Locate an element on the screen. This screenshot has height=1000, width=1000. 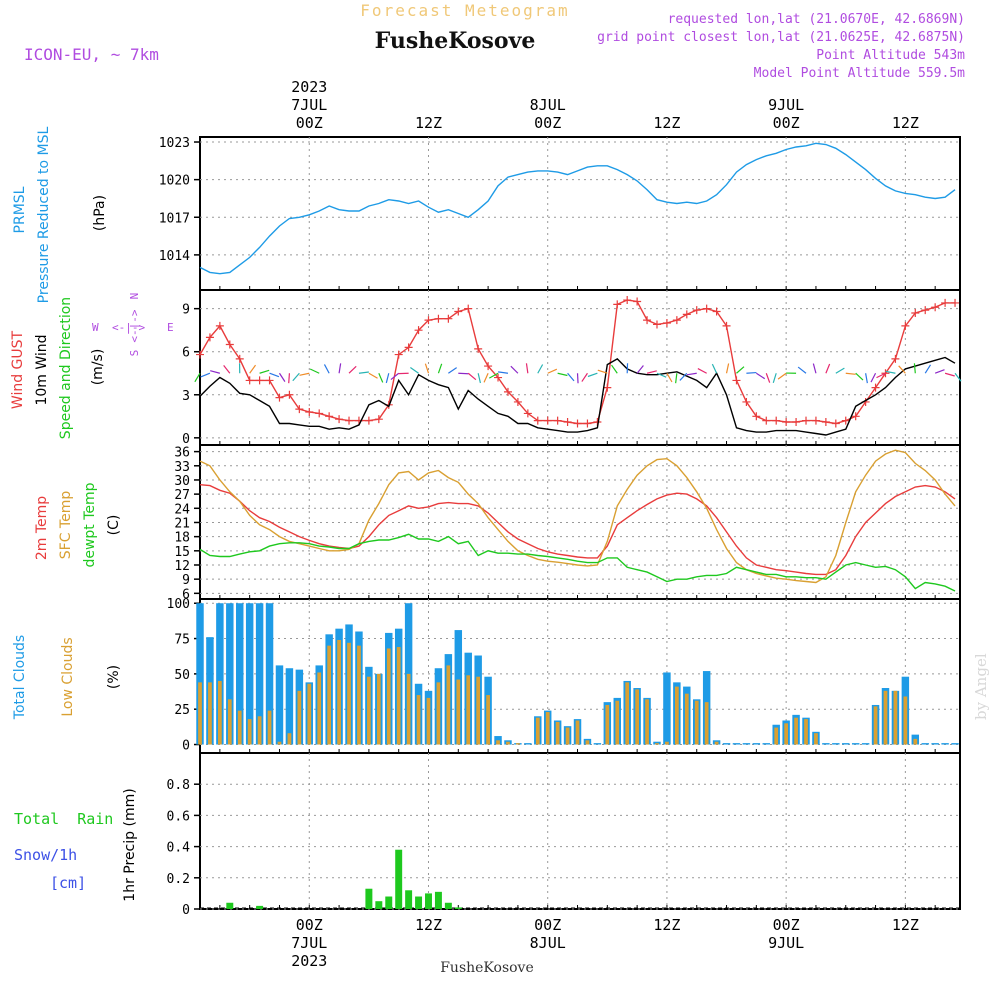
bottom-date-label: 9JUL is located at coordinates (786, 943).